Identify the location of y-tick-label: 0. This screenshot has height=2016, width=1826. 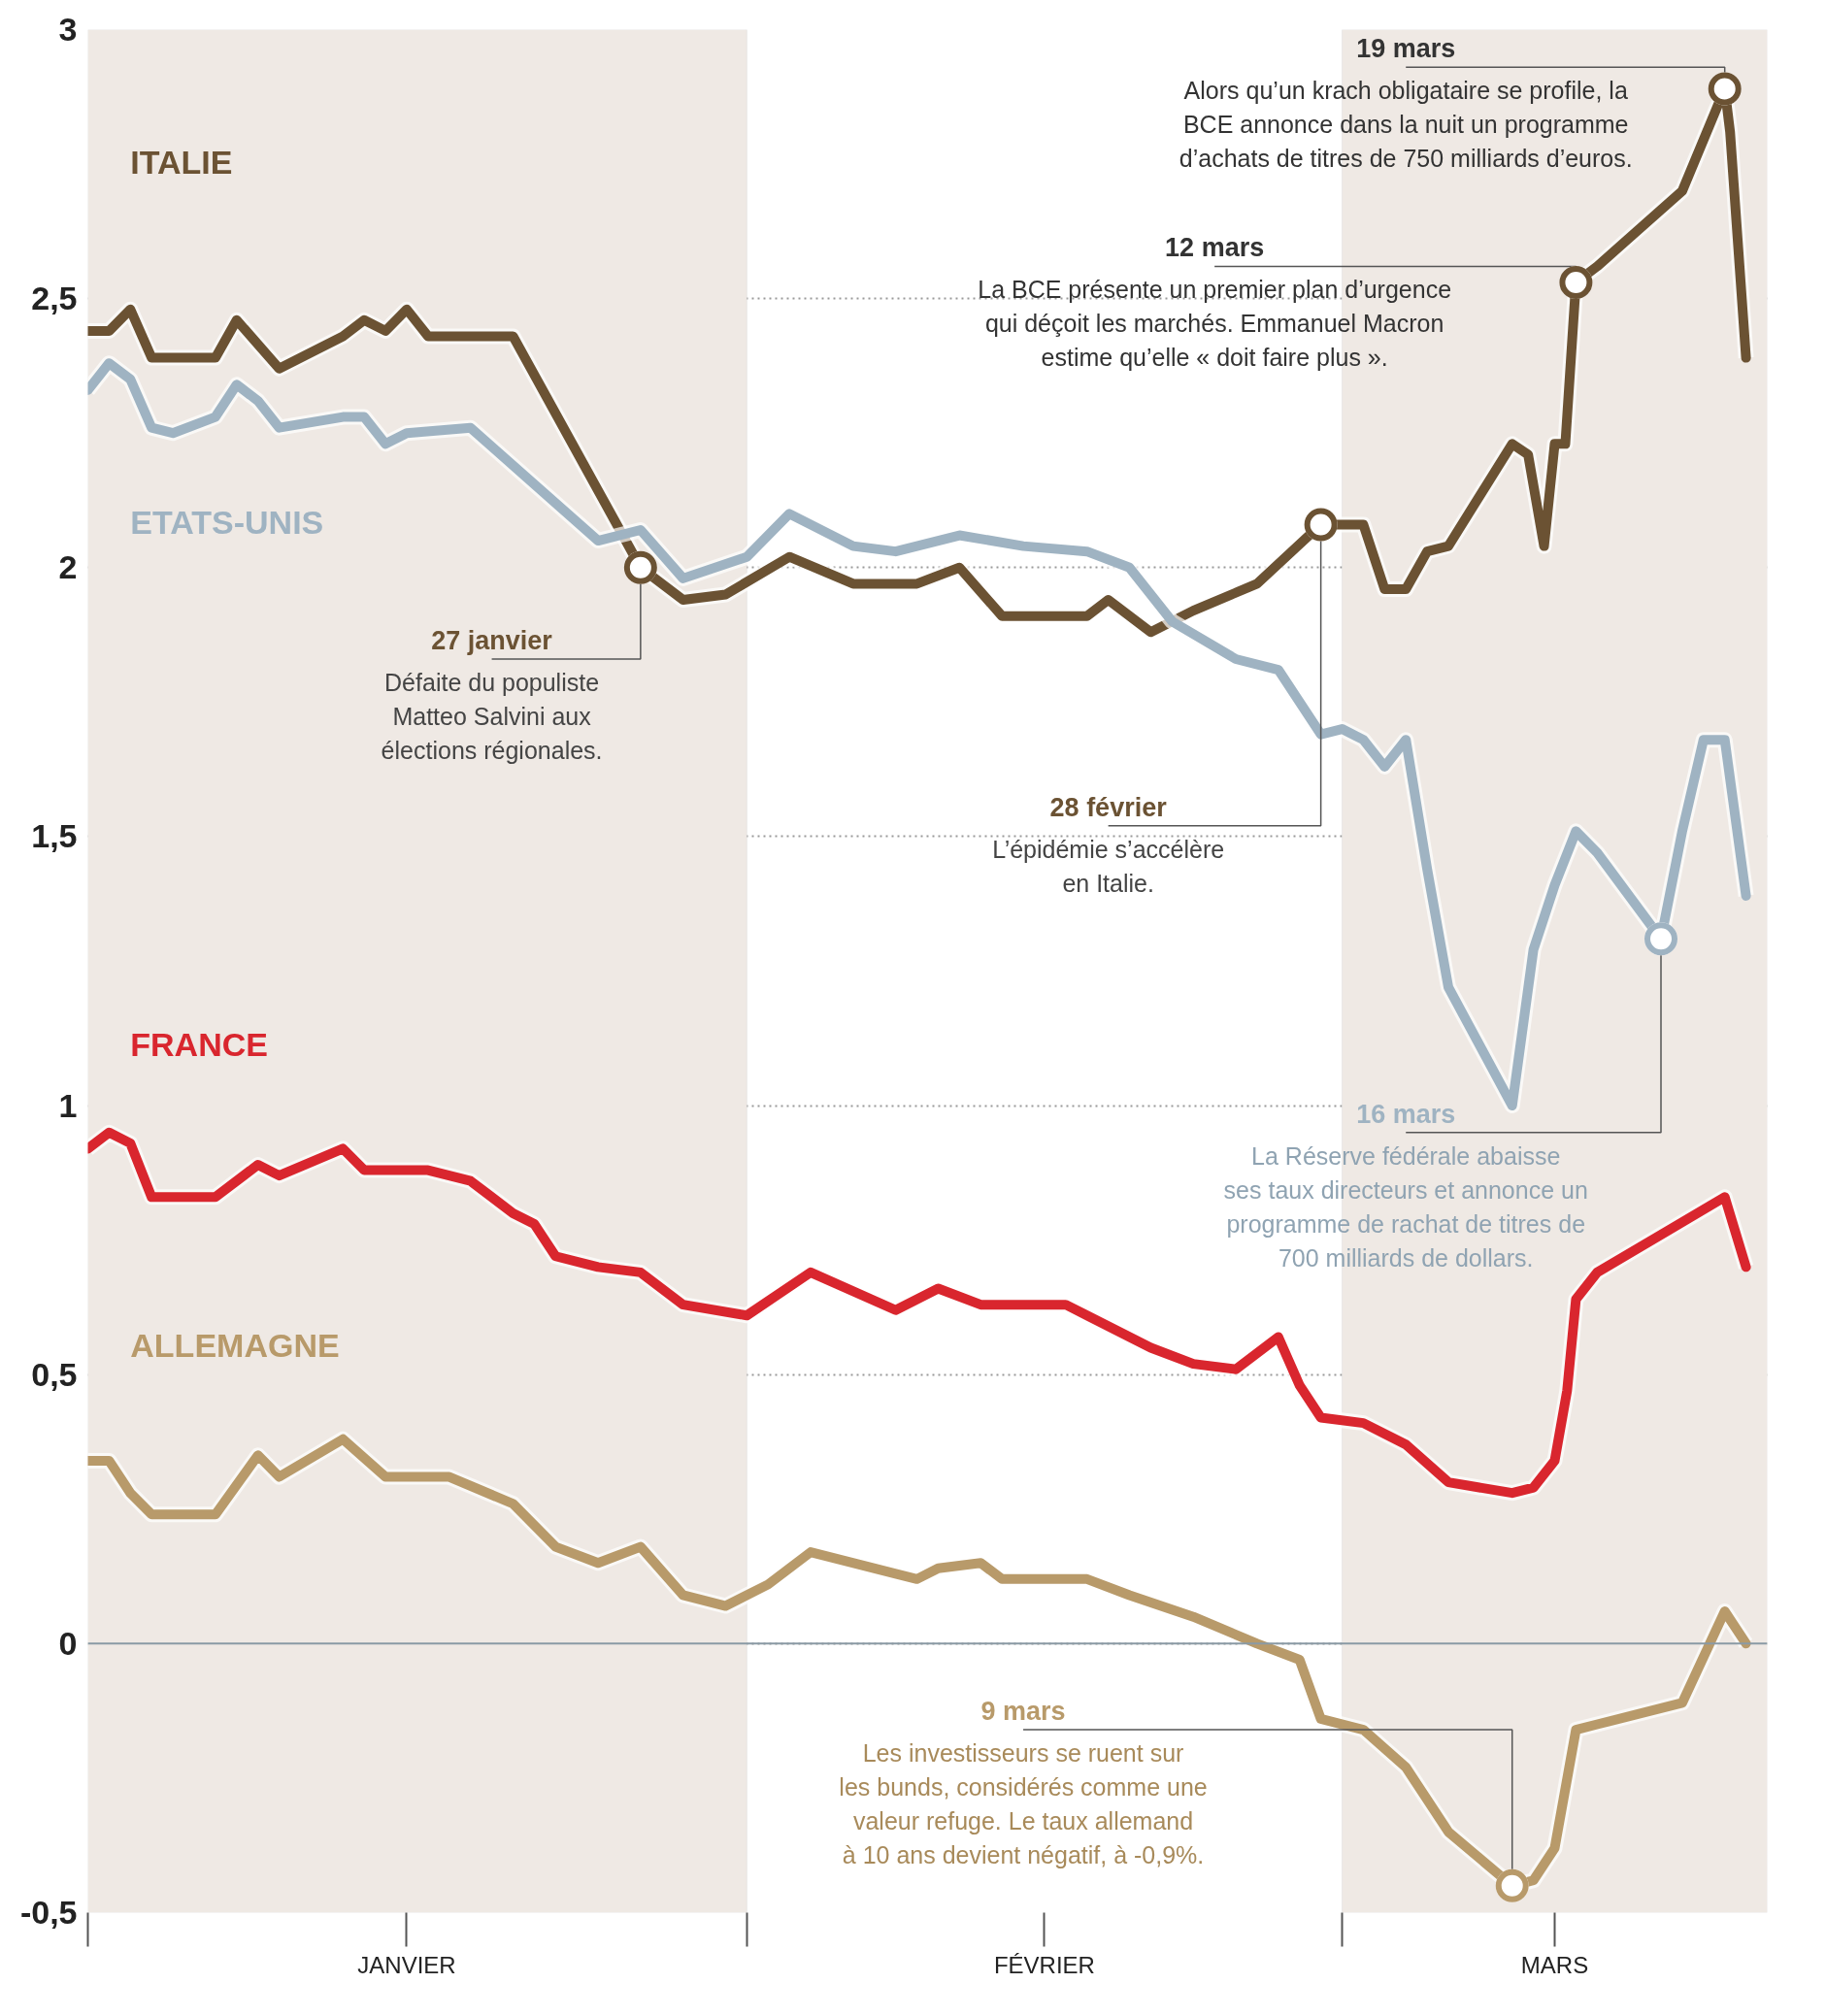
(68, 1643).